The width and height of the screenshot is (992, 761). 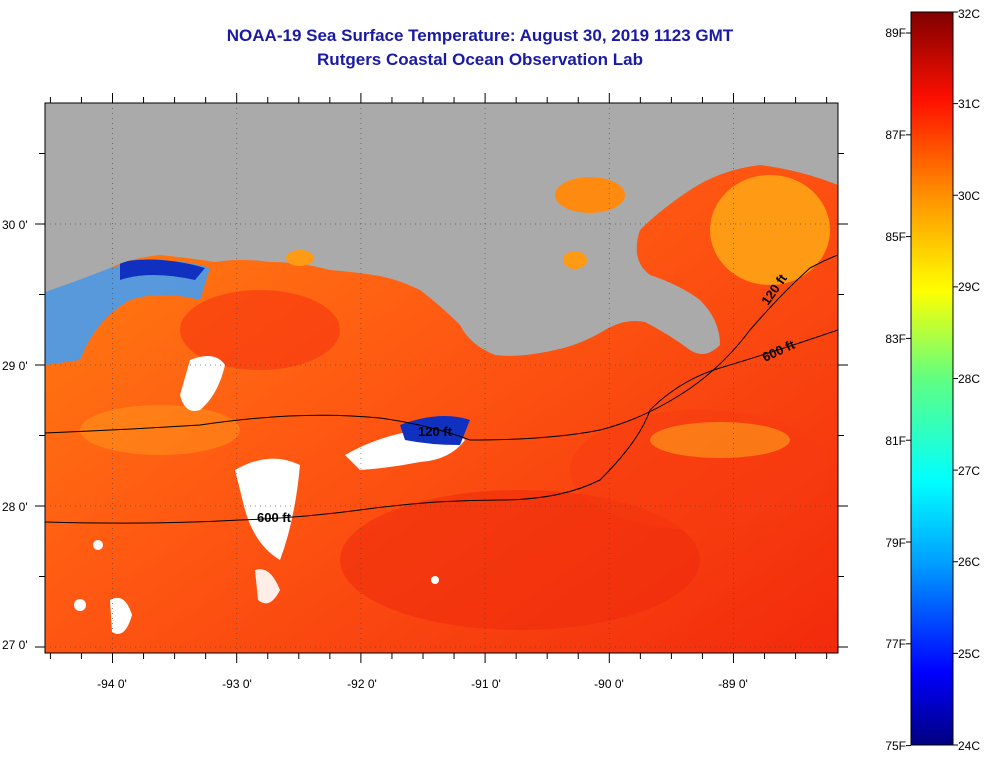 What do you see at coordinates (15, 366) in the screenshot?
I see `lat-label: 29 0'` at bounding box center [15, 366].